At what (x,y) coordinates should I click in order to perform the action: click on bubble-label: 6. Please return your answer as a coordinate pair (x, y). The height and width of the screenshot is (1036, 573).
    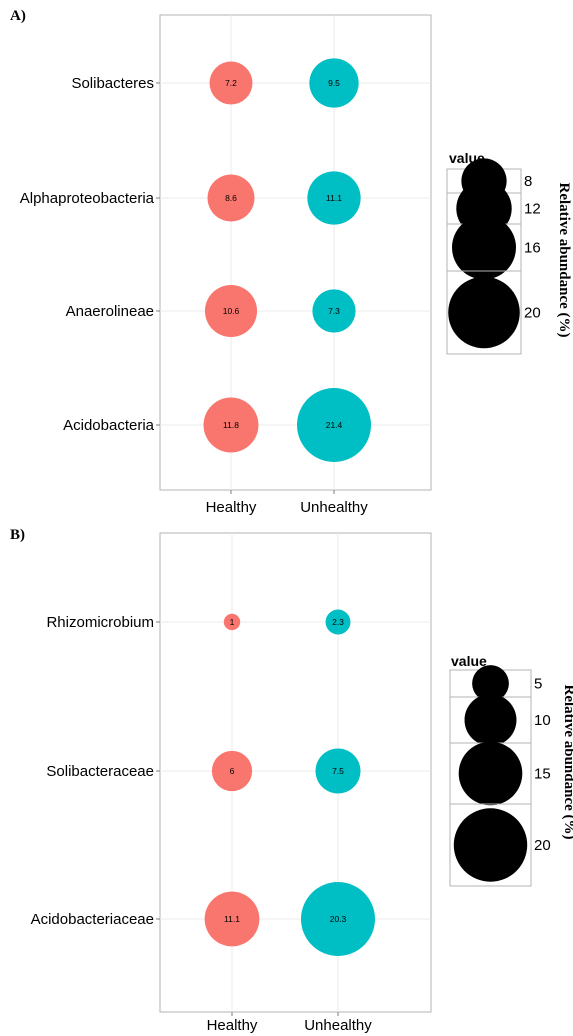
    Looking at the image, I should click on (232, 771).